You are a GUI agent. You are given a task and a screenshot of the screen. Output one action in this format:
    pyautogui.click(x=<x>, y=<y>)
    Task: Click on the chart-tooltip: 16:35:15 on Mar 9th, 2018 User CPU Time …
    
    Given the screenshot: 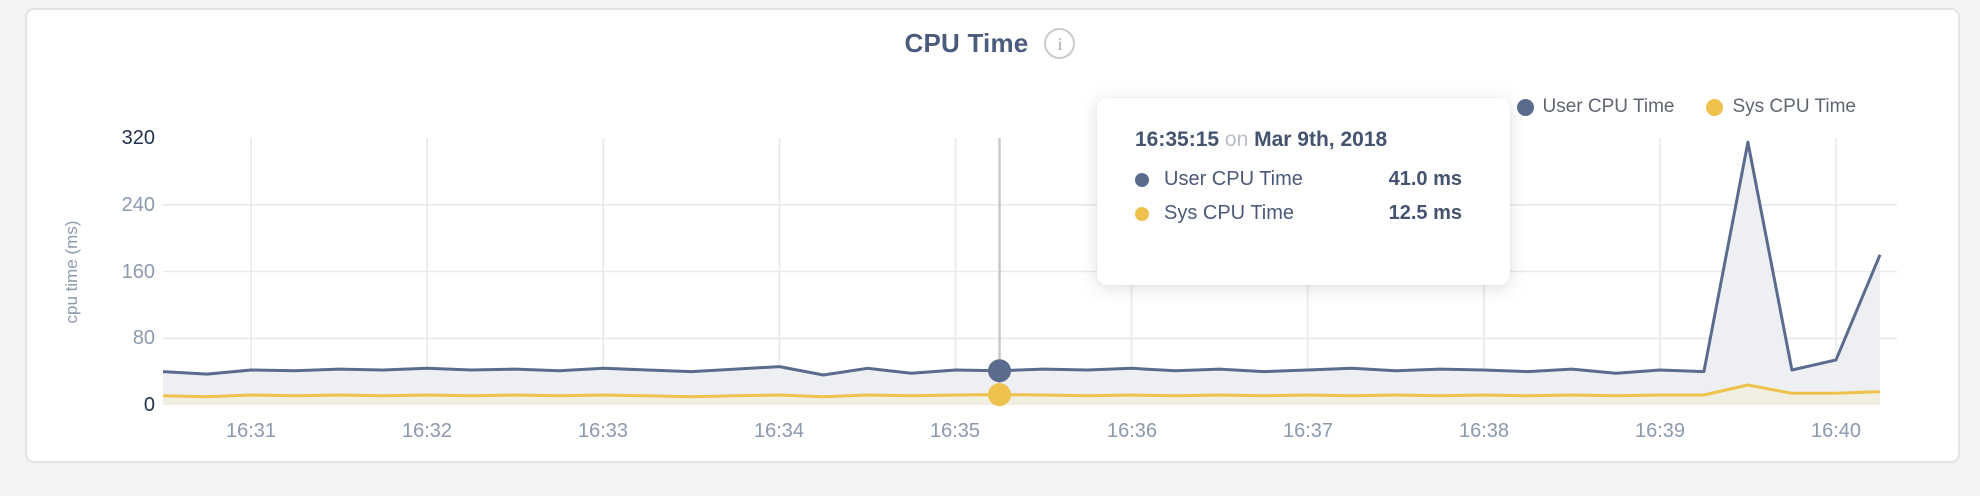 What is the action you would take?
    pyautogui.click(x=1303, y=191)
    